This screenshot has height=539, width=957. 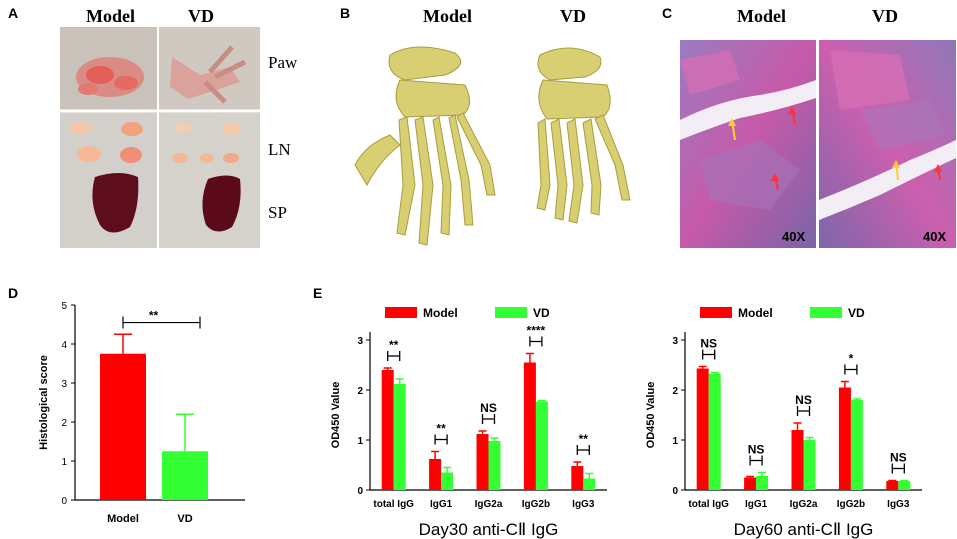 What do you see at coordinates (277, 212) in the screenshot?
I see `row-label-sp: SP` at bounding box center [277, 212].